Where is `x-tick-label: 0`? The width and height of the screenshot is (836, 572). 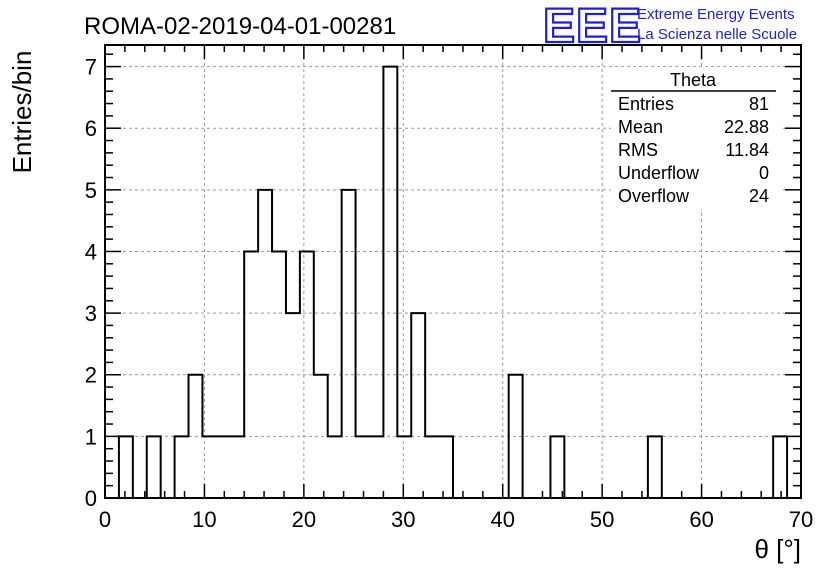
x-tick-label: 0 is located at coordinates (105, 519).